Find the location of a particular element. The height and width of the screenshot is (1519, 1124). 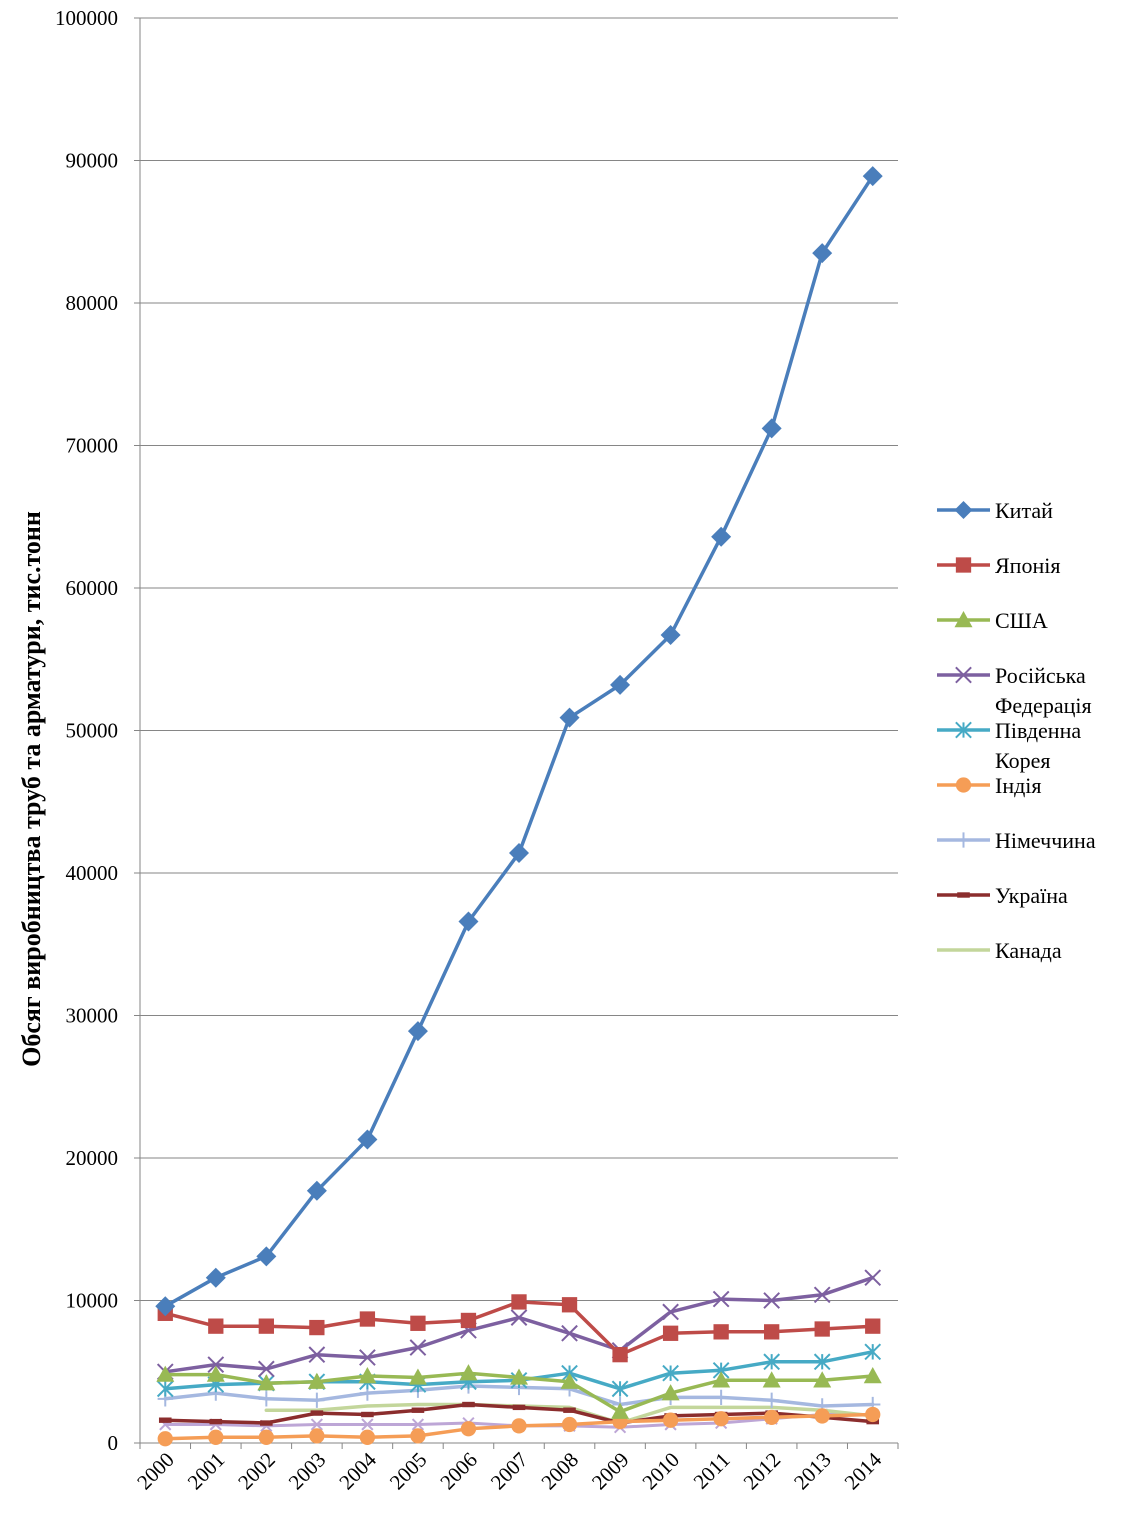

y-tick-label: 10000 is located at coordinates (92, 1301).